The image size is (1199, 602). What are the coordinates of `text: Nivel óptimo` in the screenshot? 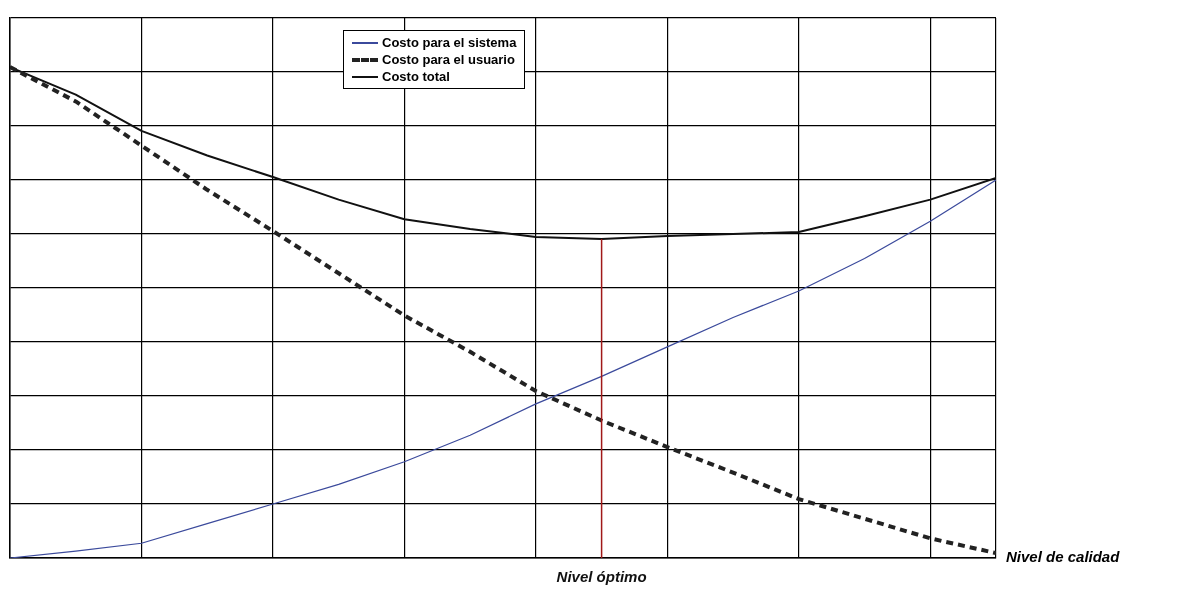 It's located at (601, 576).